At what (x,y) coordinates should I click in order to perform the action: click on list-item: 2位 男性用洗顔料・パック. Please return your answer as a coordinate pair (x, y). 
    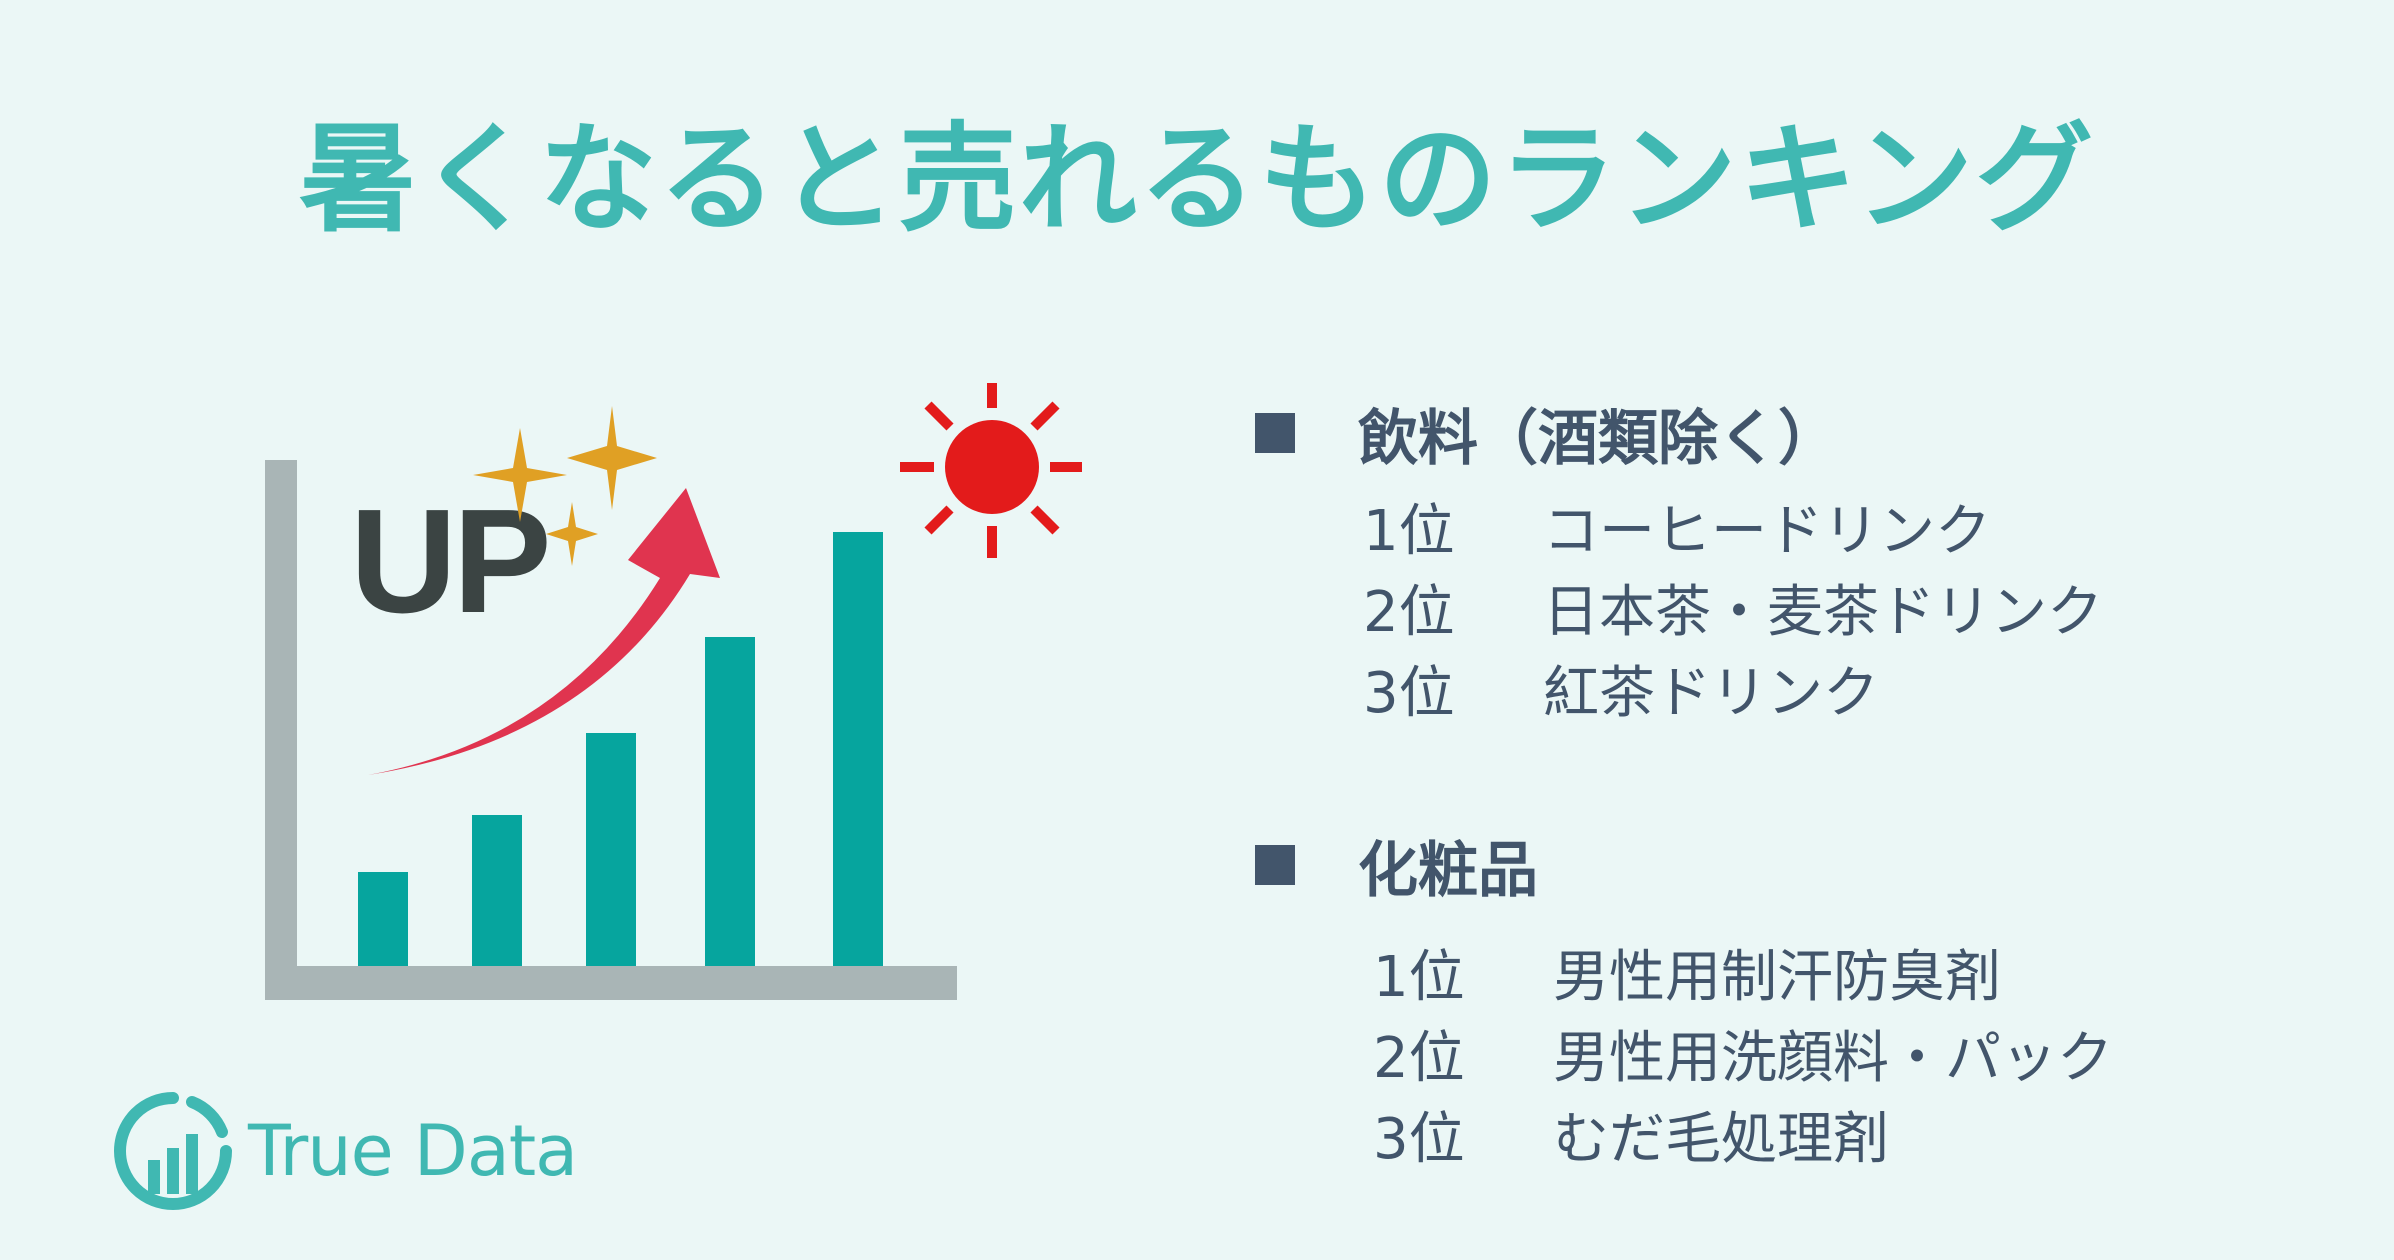
    Looking at the image, I should click on (1743, 1053).